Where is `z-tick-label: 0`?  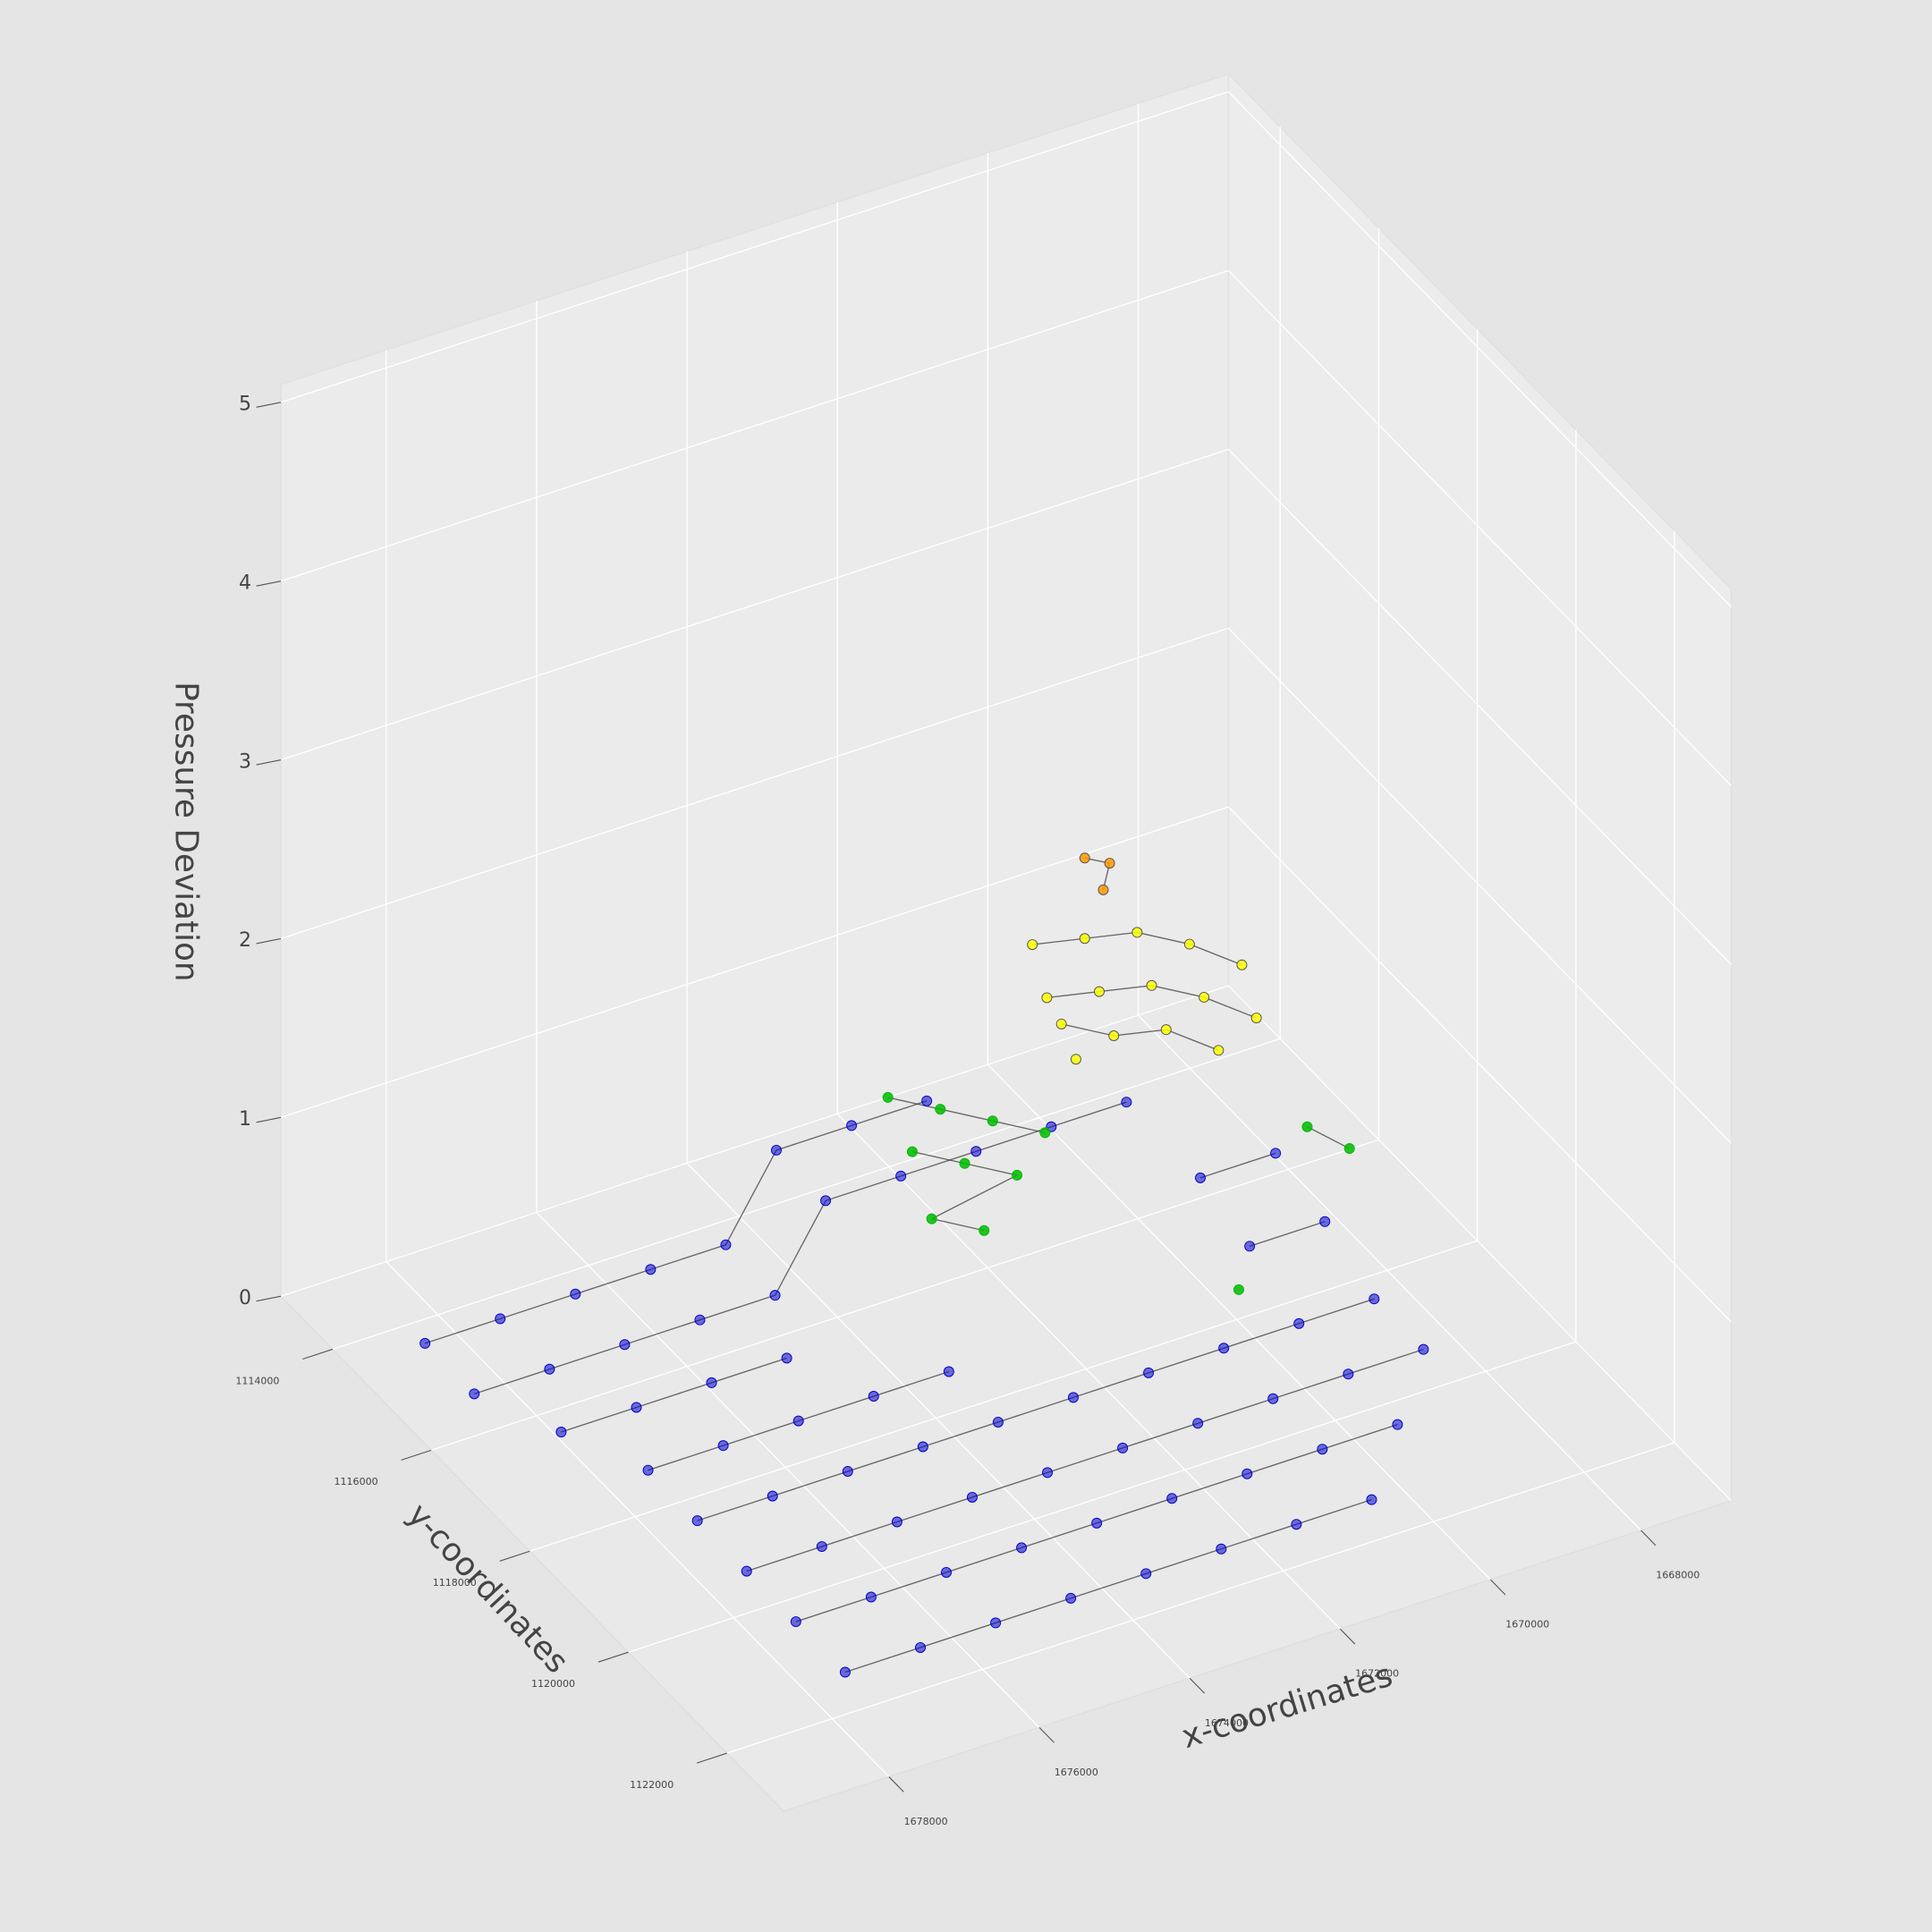
z-tick-label: 0 is located at coordinates (245, 1298).